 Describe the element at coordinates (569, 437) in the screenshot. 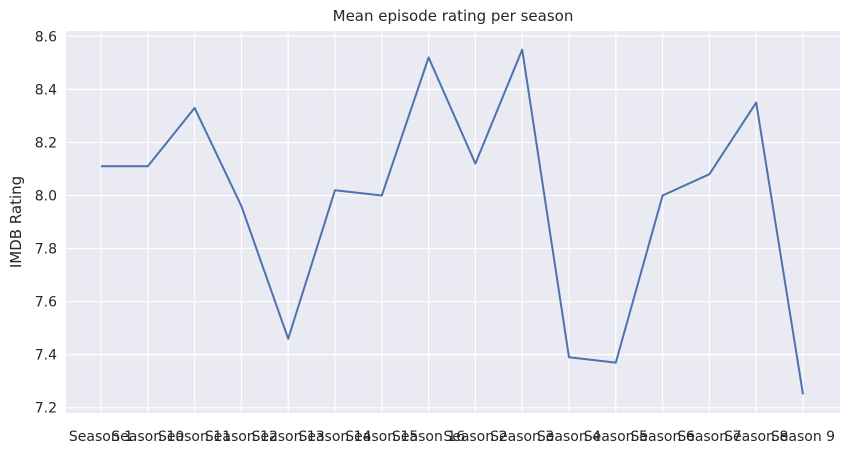

I see `x-tick-label: Season 4` at that location.